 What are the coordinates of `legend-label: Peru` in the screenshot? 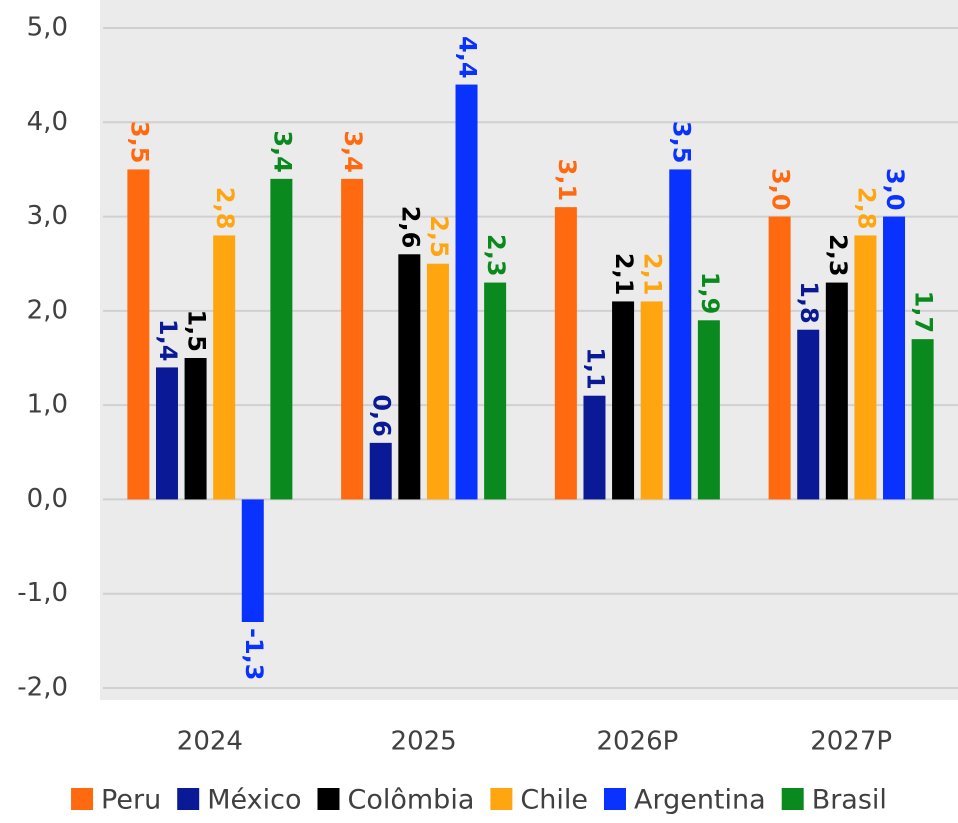 It's located at (131, 800).